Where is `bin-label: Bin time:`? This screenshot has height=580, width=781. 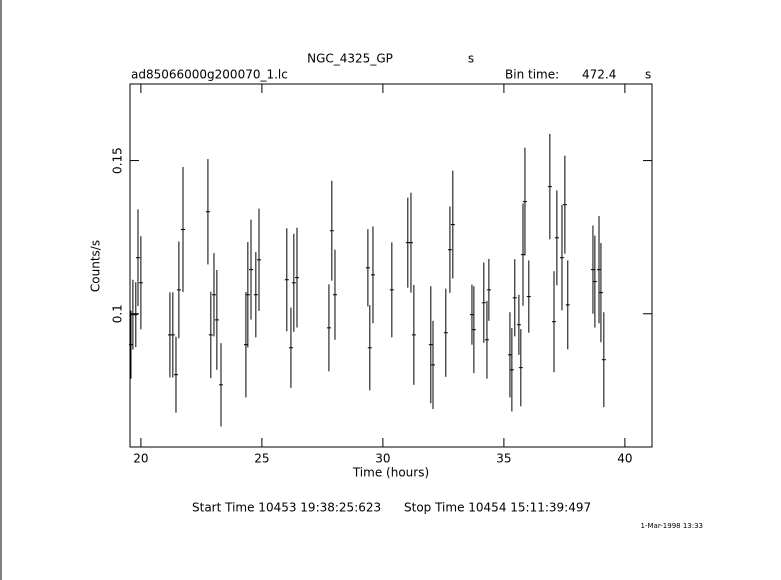
bin-label: Bin time: is located at coordinates (532, 75).